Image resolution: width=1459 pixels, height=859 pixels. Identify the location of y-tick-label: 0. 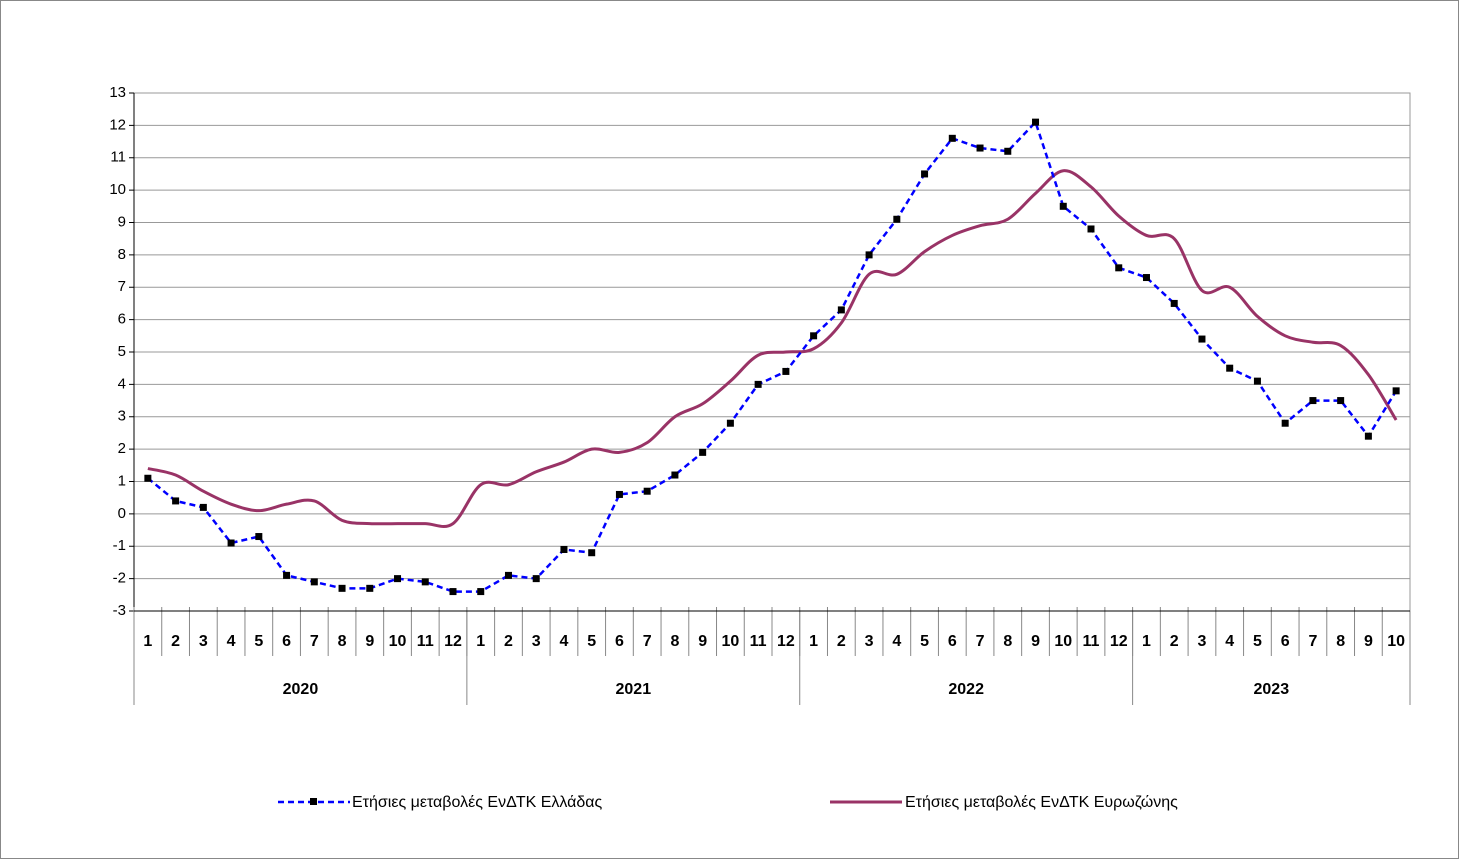
(122, 513).